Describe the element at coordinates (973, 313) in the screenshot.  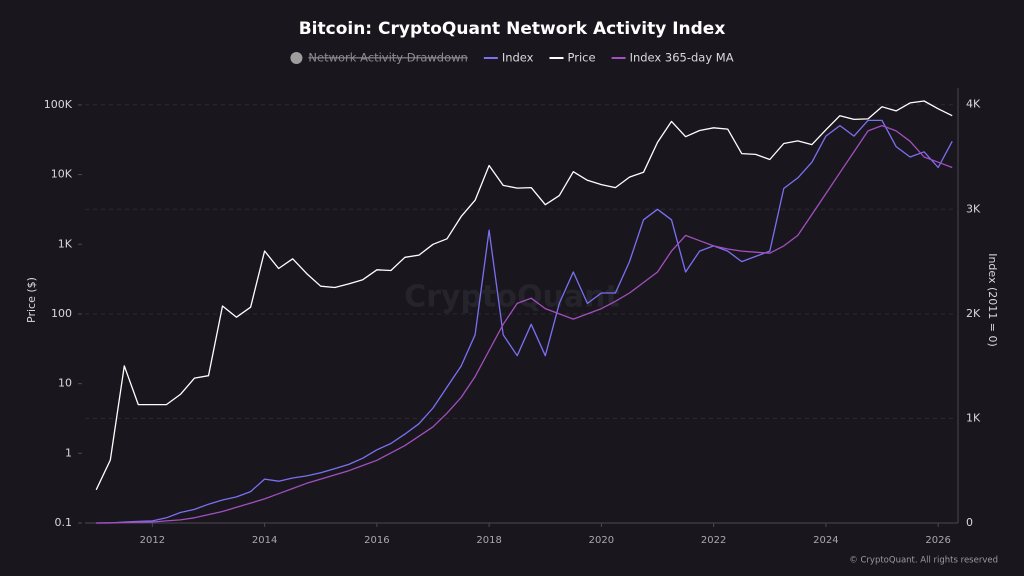
I see `y2-tick-label: 2K` at that location.